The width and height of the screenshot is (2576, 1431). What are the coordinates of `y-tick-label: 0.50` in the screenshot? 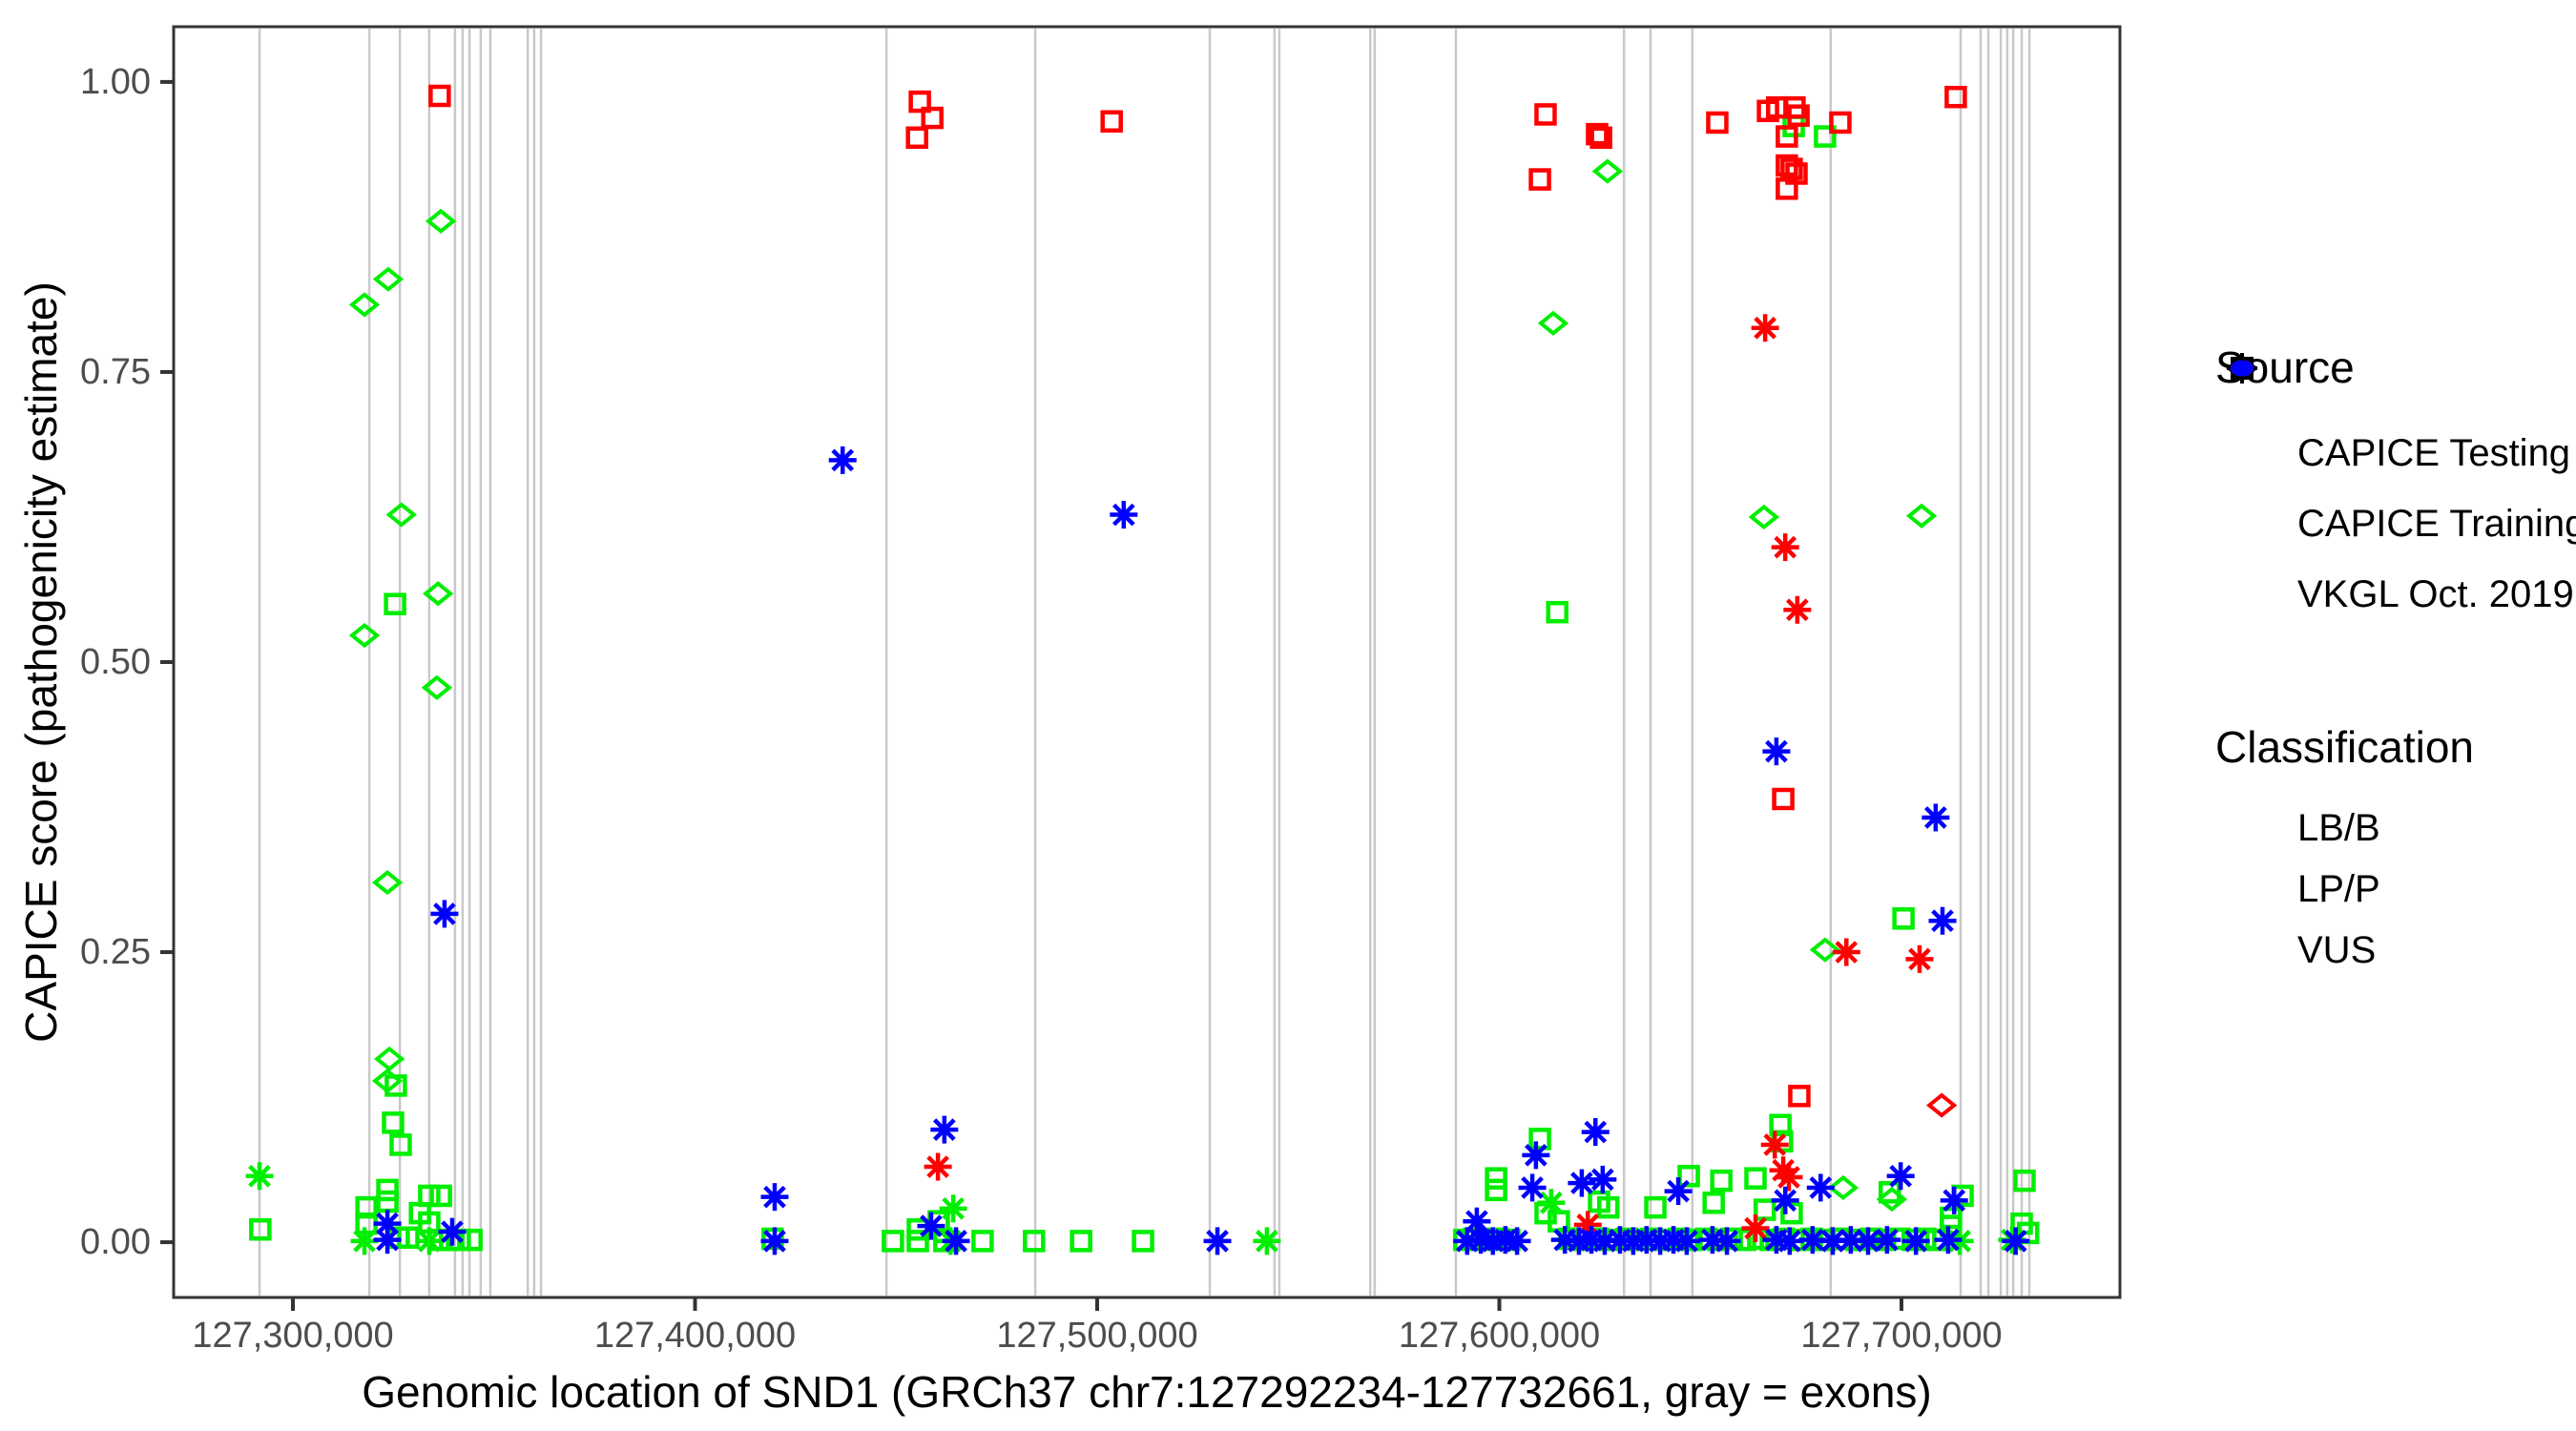 It's located at (115, 662).